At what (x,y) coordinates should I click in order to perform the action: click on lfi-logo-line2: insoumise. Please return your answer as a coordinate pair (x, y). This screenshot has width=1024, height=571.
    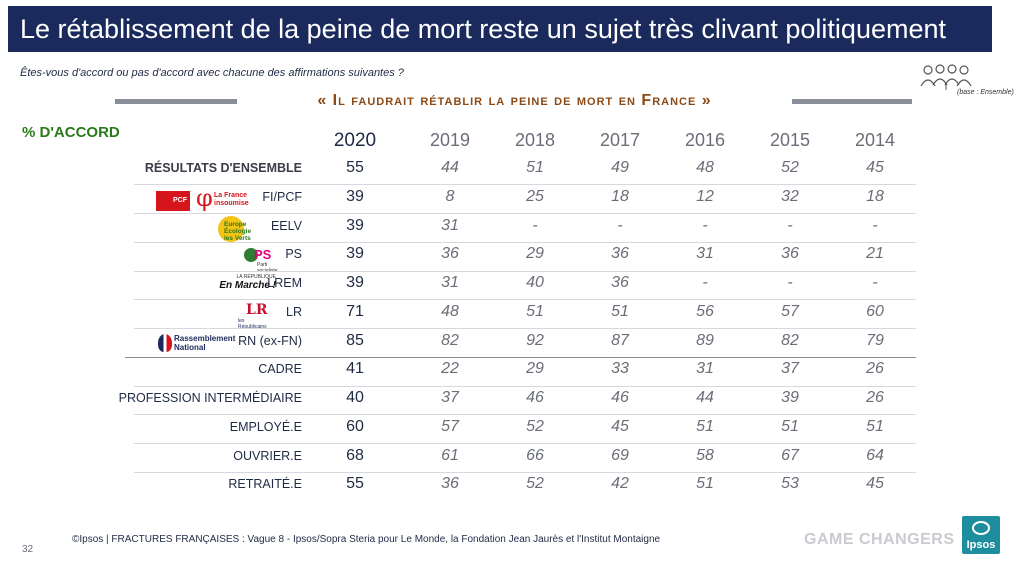
    Looking at the image, I should click on (231, 203).